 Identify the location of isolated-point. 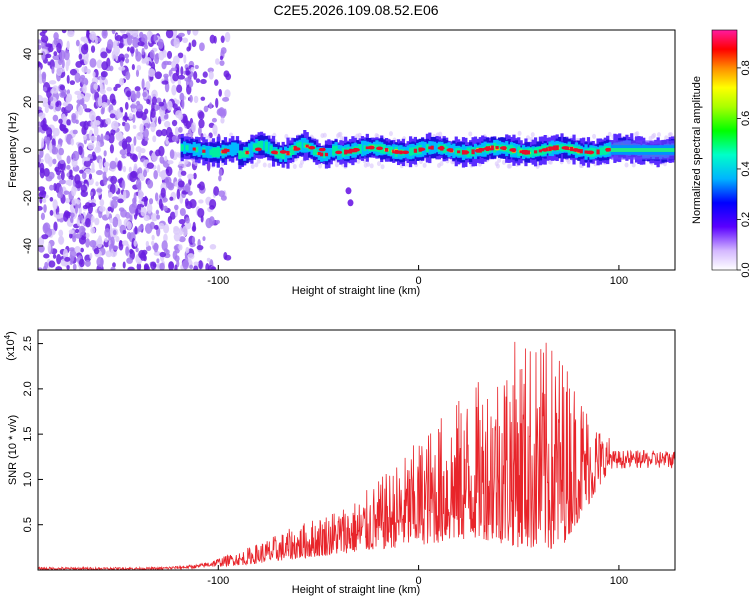
(348, 191).